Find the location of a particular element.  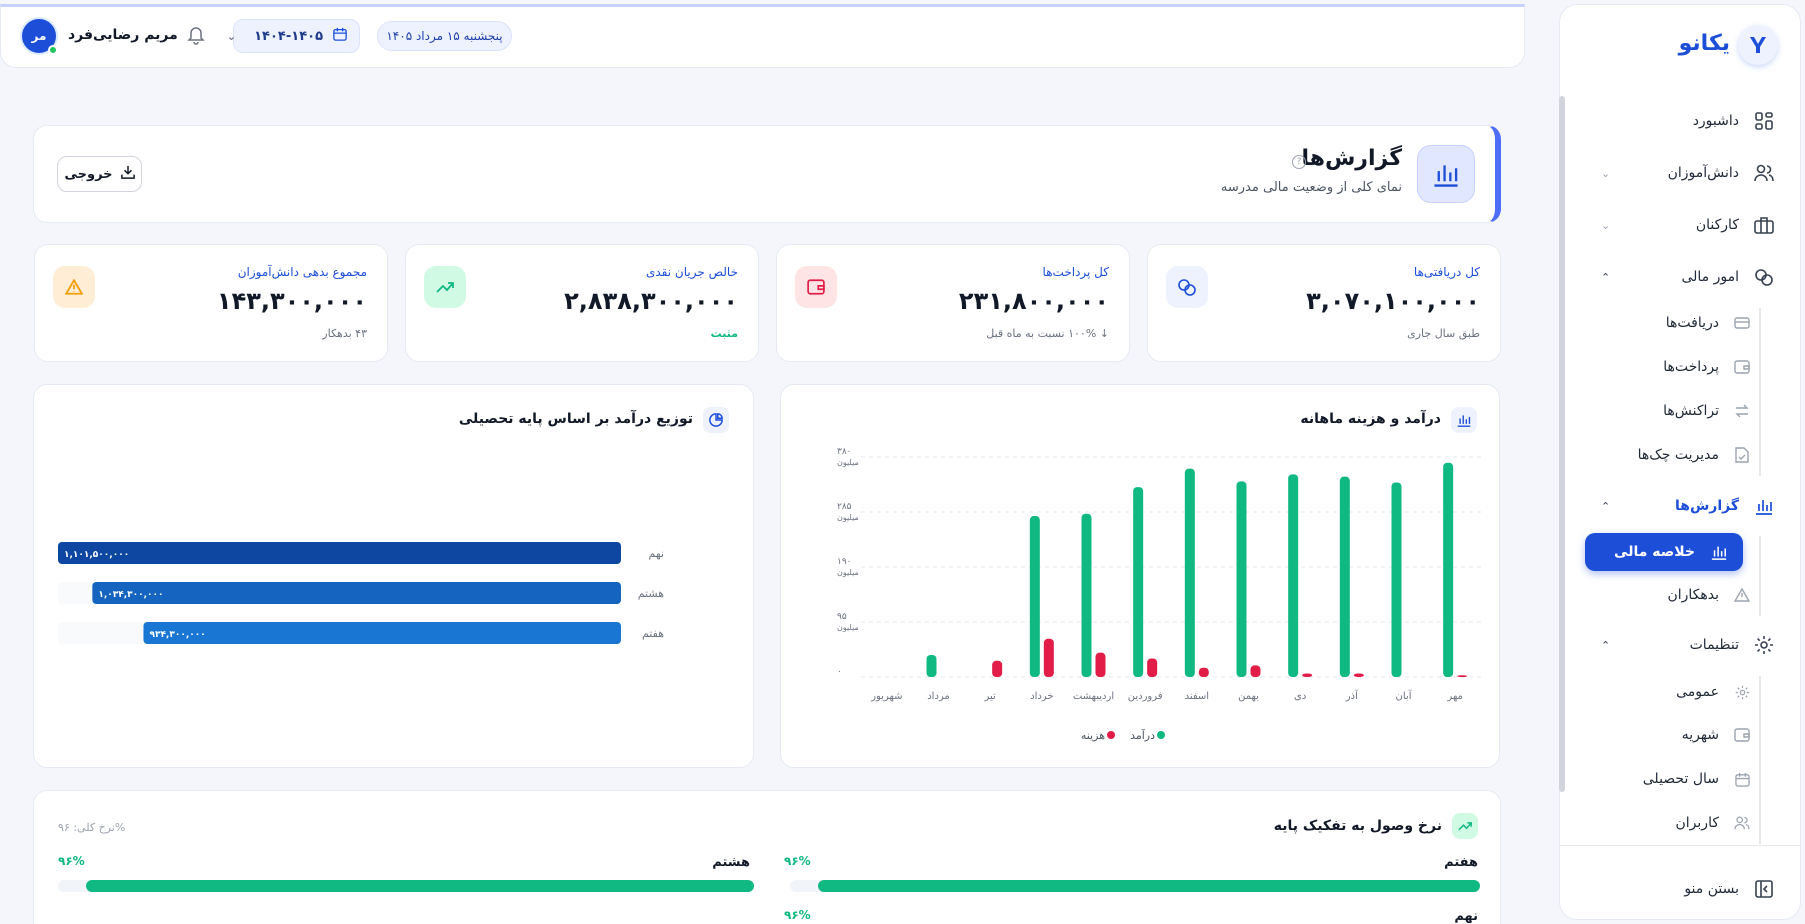

y-tick-label: میلیون is located at coordinates (848, 627).